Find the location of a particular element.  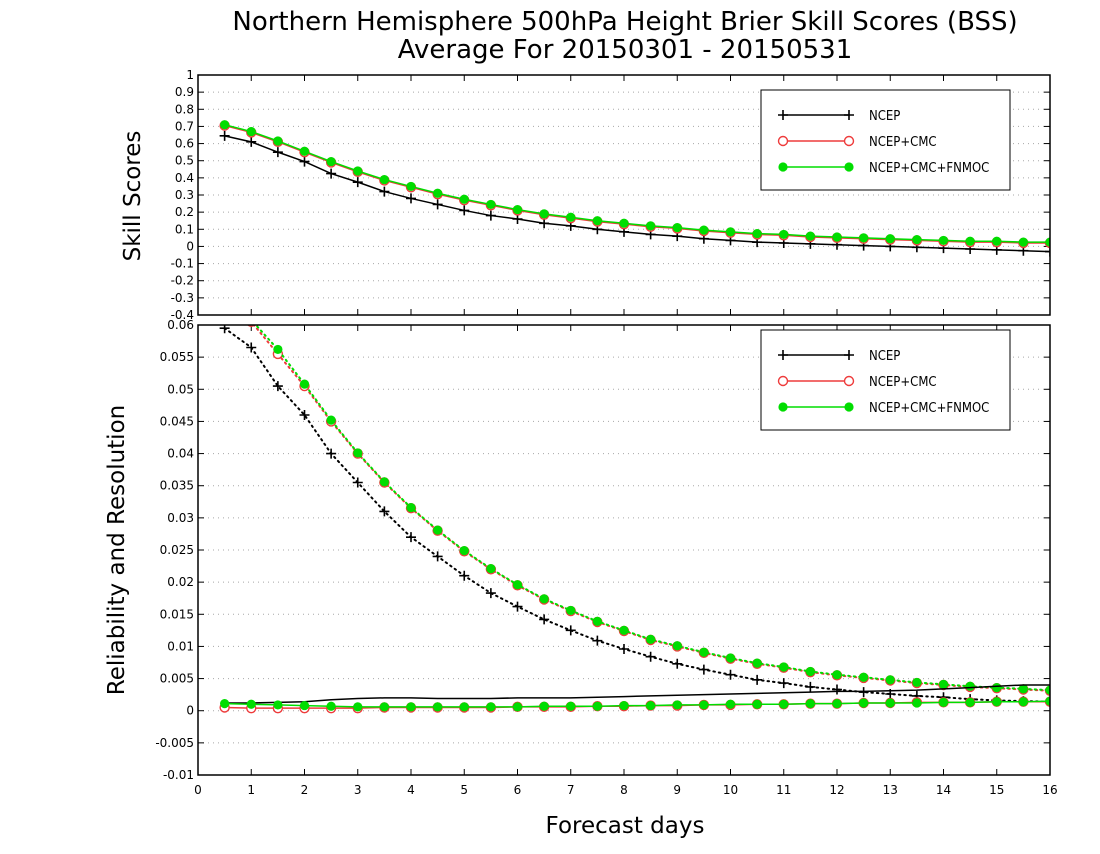

bottom-legend-label: NCEP+CMC is located at coordinates (903, 382).